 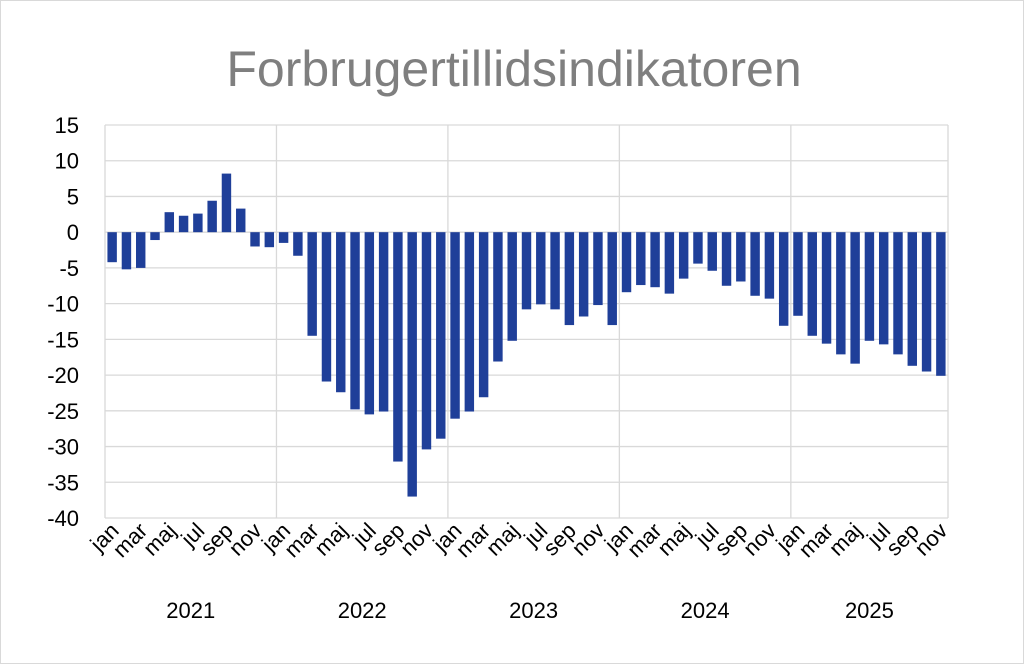 I want to click on bar: aug 2021: 4.4, so click(x=212, y=216).